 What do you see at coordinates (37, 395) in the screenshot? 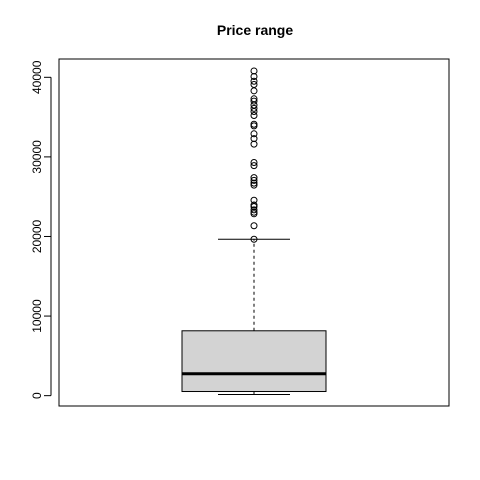
I see `y-tick-label: 0` at bounding box center [37, 395].